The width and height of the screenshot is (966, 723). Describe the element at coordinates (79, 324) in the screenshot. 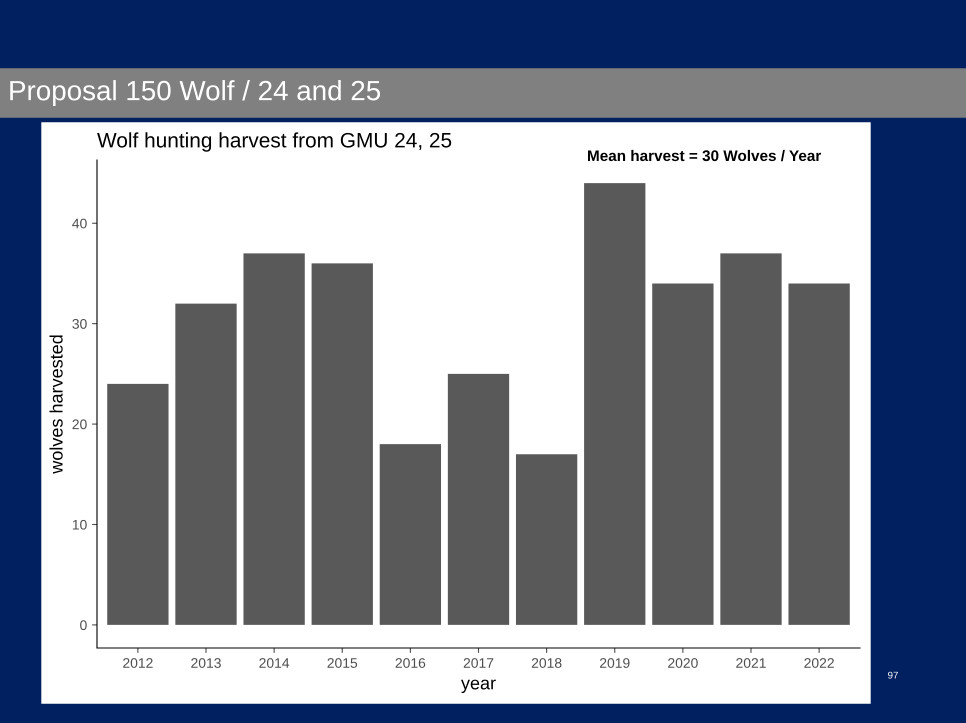

I see `y-tick-label: 30` at that location.